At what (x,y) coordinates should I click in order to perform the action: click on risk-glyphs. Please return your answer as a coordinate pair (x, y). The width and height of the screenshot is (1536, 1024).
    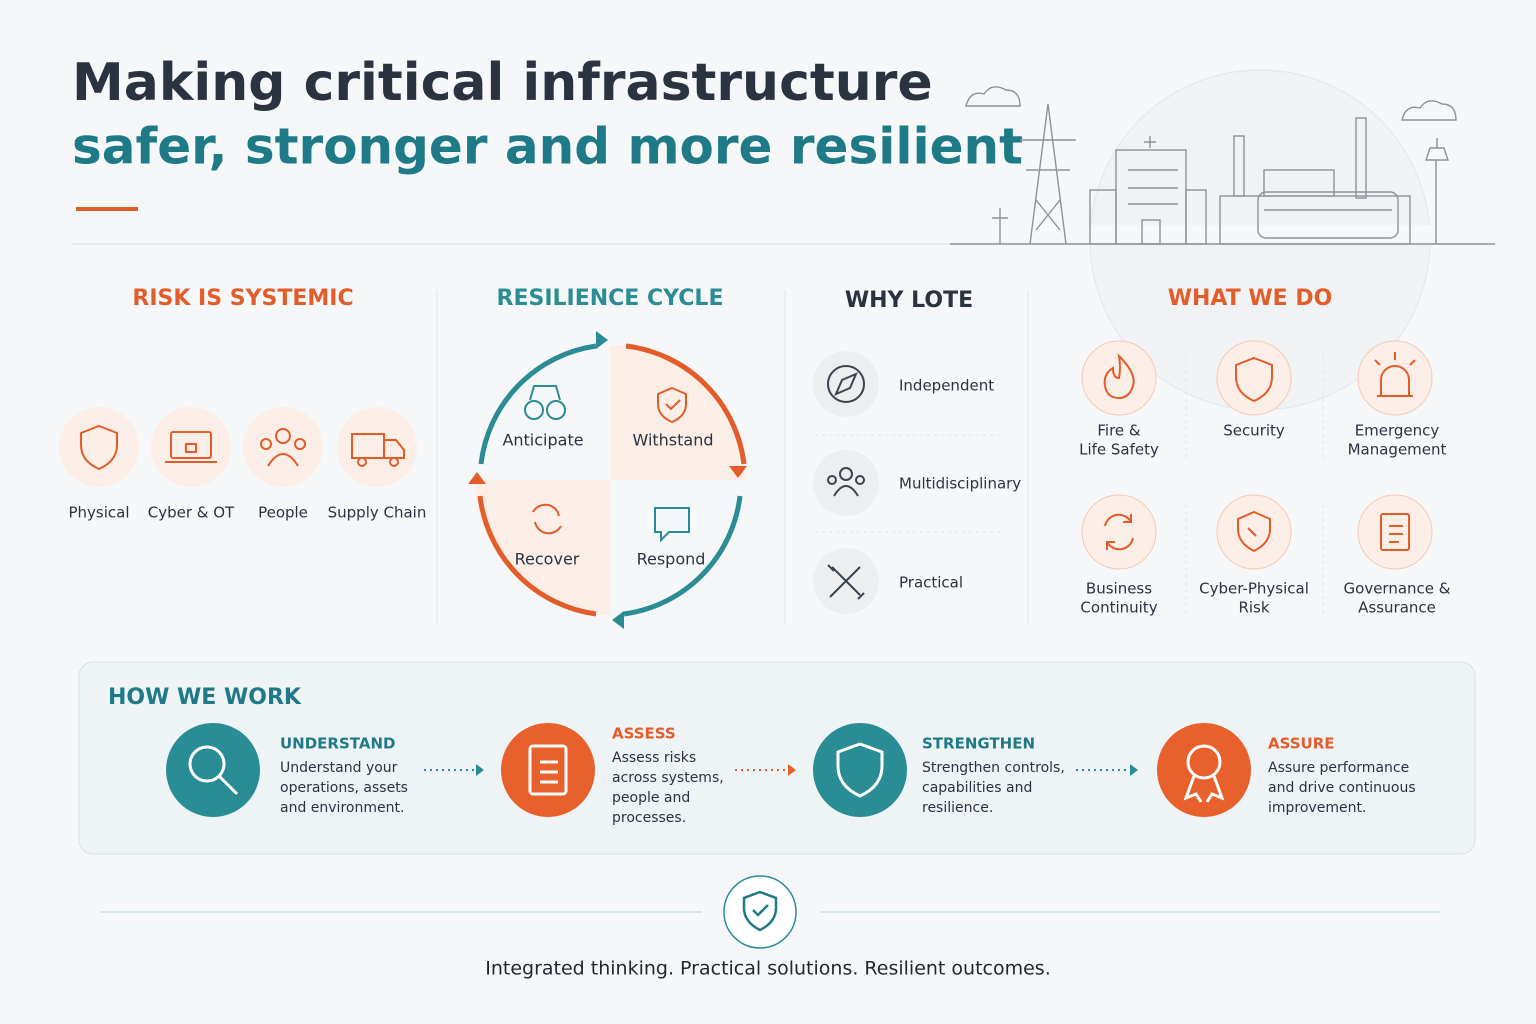
    Looking at the image, I should click on (242, 447).